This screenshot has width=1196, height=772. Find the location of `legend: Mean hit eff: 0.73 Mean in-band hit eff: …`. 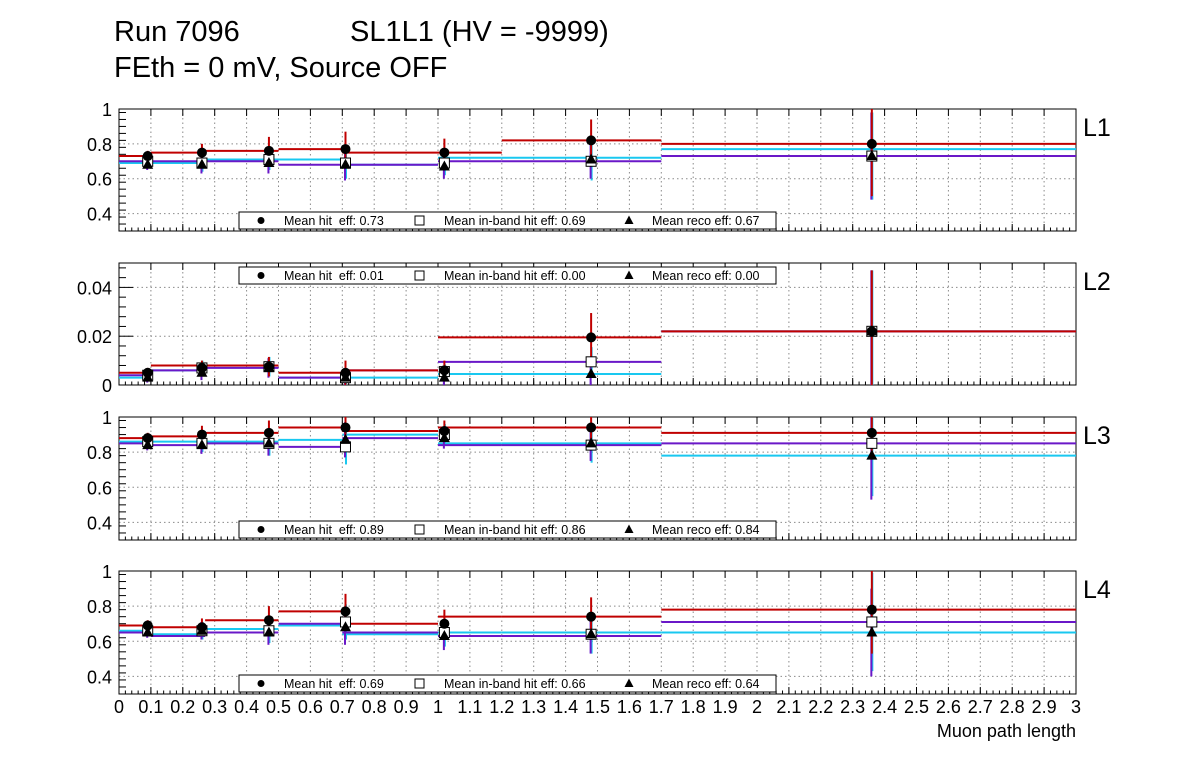

legend: Mean hit eff: 0.73 Mean in-band hit eff: … is located at coordinates (507, 220).